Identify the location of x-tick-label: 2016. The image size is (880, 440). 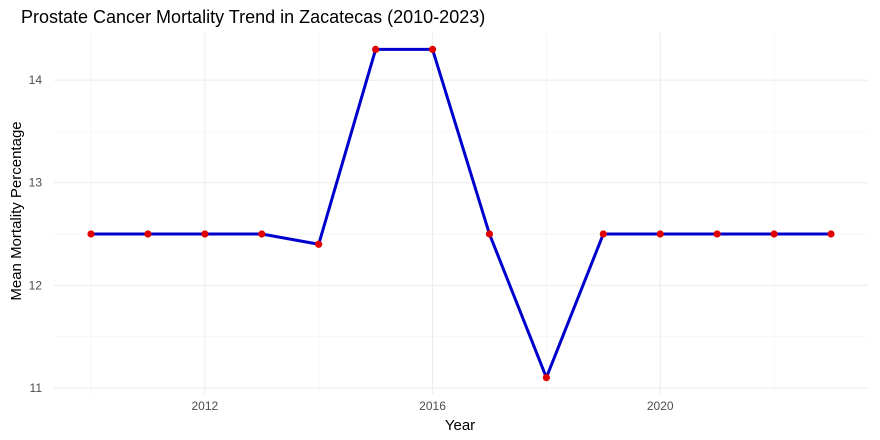
(432, 406).